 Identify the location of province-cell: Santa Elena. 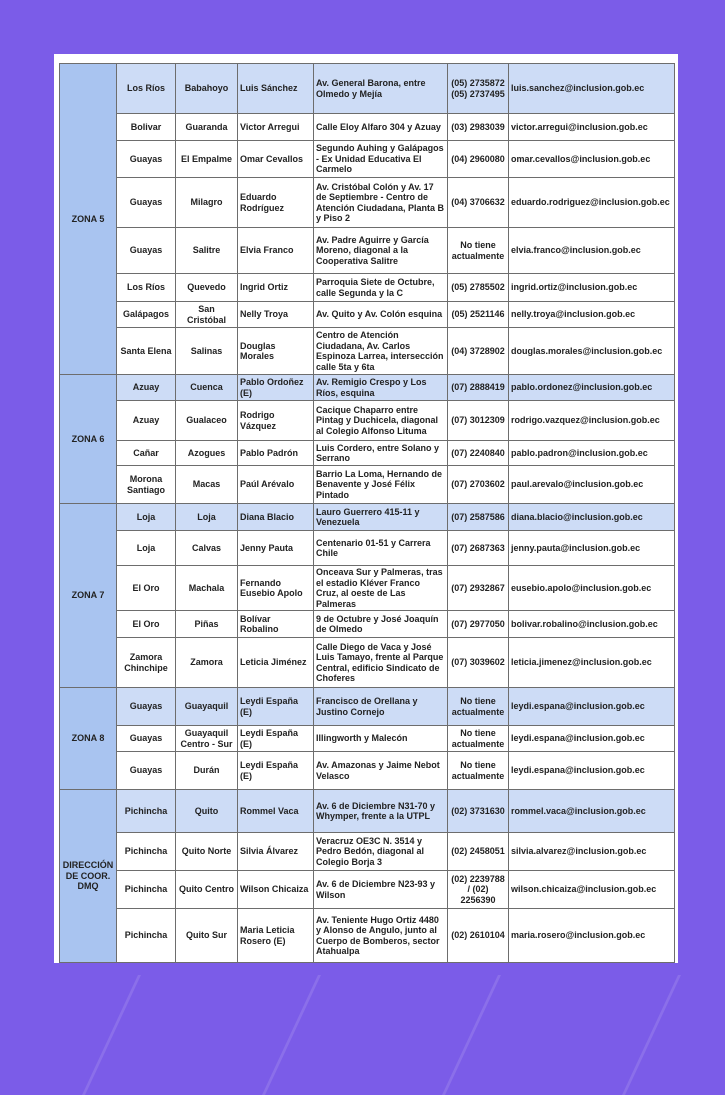
(146, 351).